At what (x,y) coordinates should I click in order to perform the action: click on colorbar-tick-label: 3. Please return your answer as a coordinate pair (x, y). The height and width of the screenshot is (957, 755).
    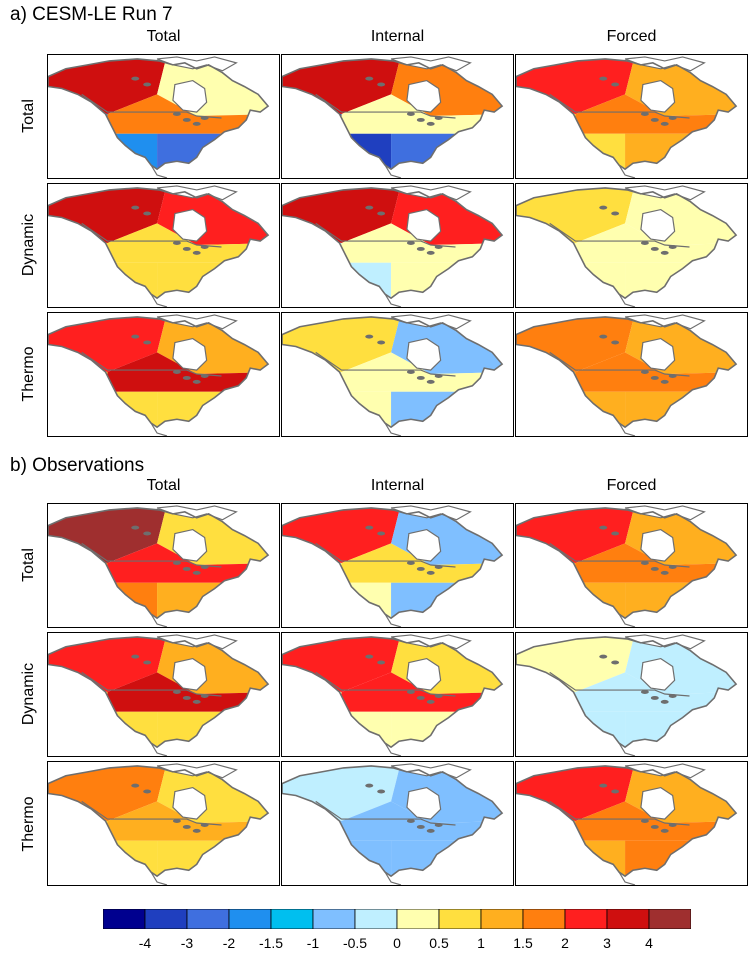
    Looking at the image, I should click on (607, 943).